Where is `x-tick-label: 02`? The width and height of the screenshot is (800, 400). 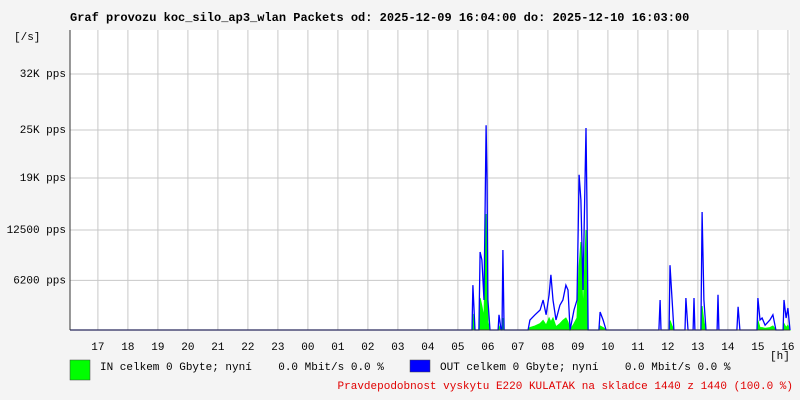
x-tick-label: 02 is located at coordinates (367, 348).